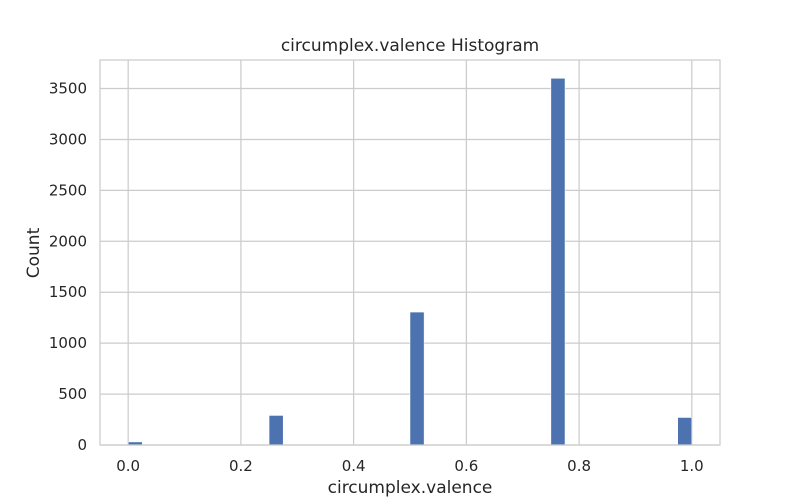 The height and width of the screenshot is (504, 800). Describe the element at coordinates (68, 241) in the screenshot. I see `y-tick-label: 2000` at that location.